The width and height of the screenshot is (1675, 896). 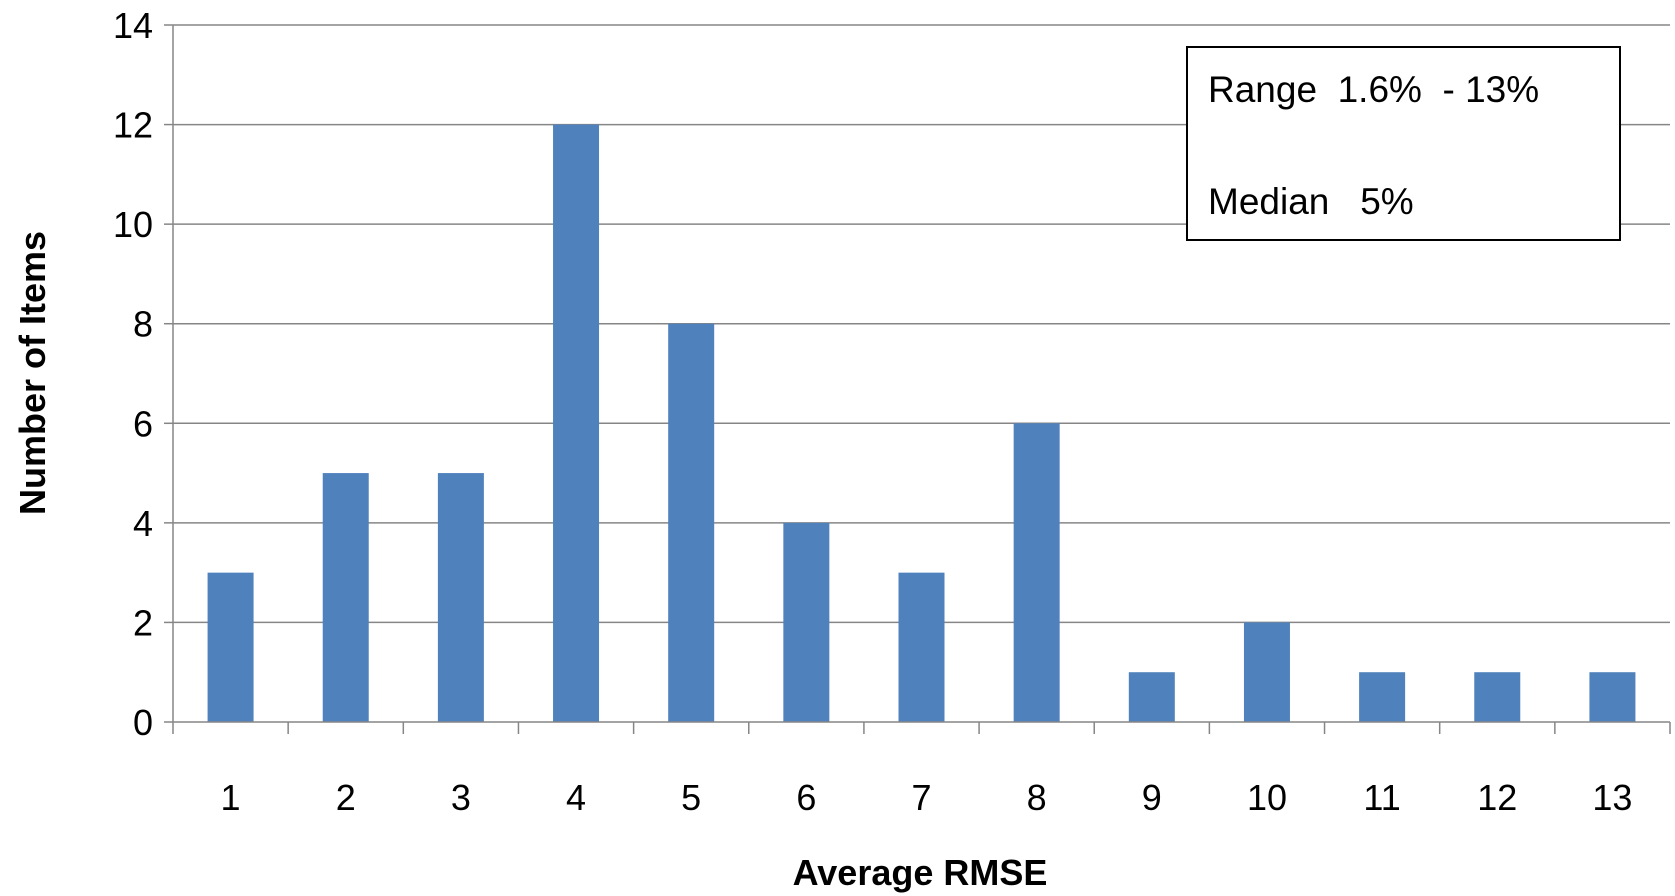 I want to click on x-tick-label-3: 3, so click(x=461, y=797).